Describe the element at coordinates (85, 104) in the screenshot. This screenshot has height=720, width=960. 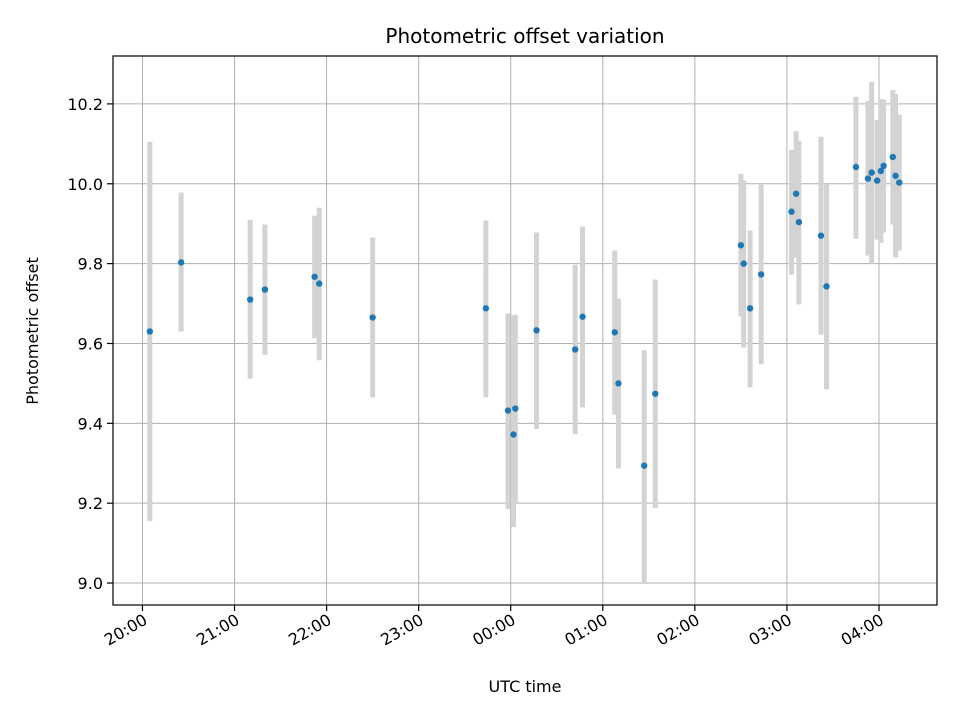
I see `y-tick-label: 10.2` at that location.